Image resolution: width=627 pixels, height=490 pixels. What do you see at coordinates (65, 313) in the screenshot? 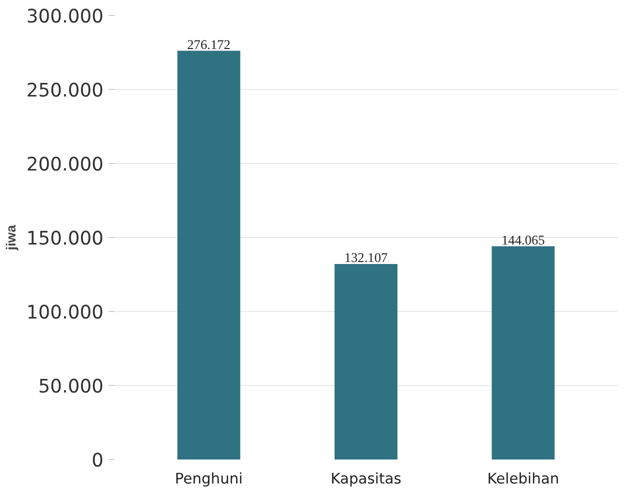
I see `y-tick-label: 100.000` at bounding box center [65, 313].